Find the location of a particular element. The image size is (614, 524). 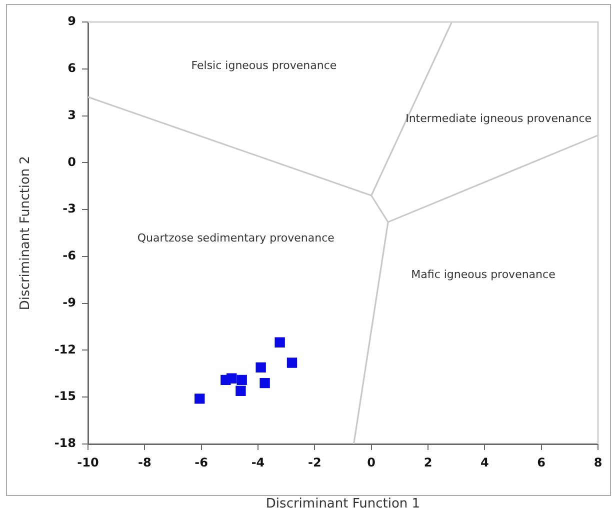

x-tick-label: -2 is located at coordinates (315, 462).